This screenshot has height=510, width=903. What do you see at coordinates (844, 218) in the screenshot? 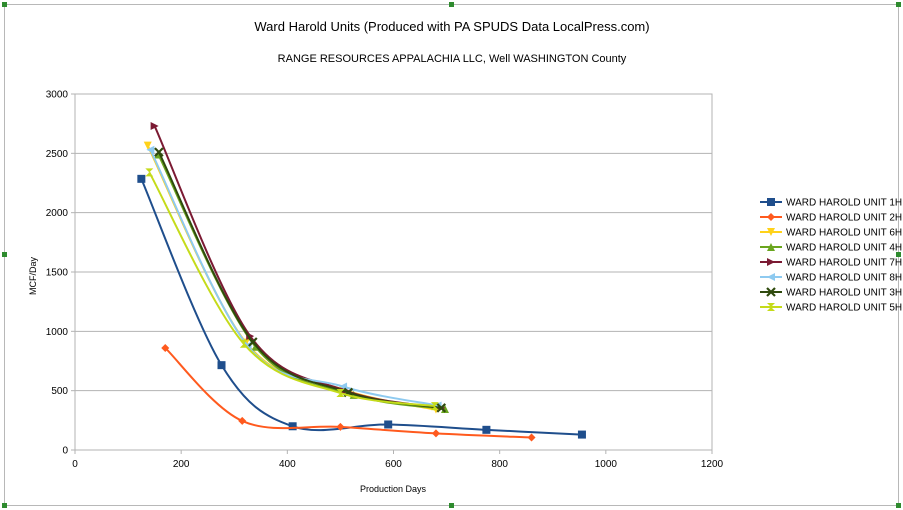
I see `legend-label: WARD HAROLD UNIT 2H` at bounding box center [844, 218].